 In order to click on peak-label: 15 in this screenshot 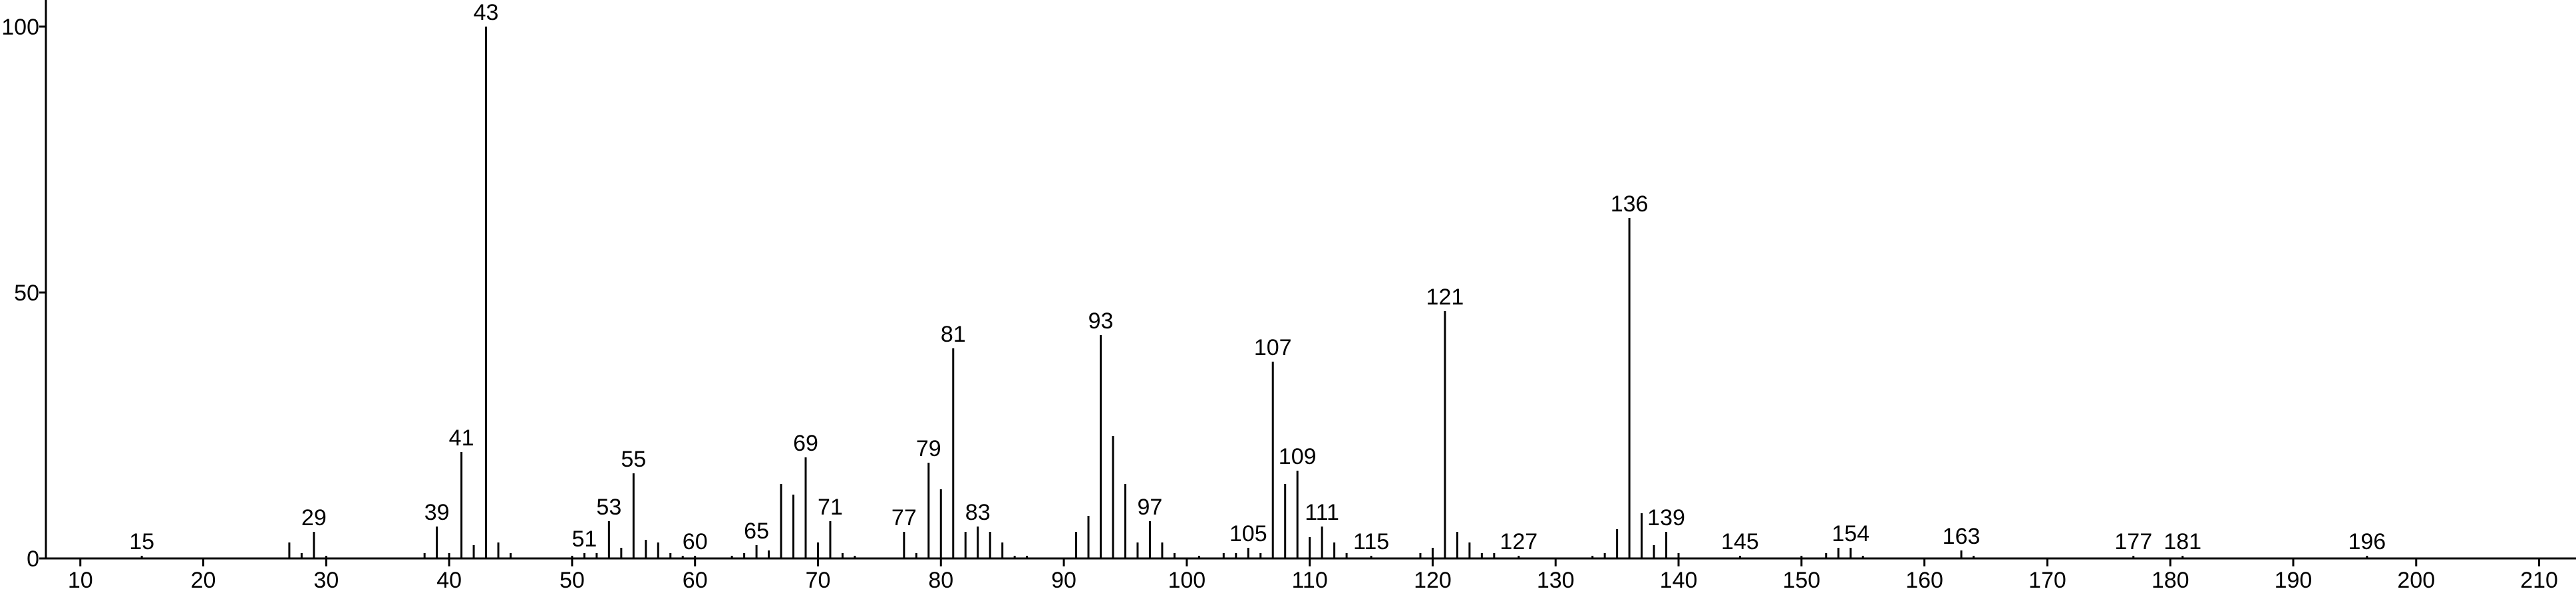, I will do `click(141, 541)`.